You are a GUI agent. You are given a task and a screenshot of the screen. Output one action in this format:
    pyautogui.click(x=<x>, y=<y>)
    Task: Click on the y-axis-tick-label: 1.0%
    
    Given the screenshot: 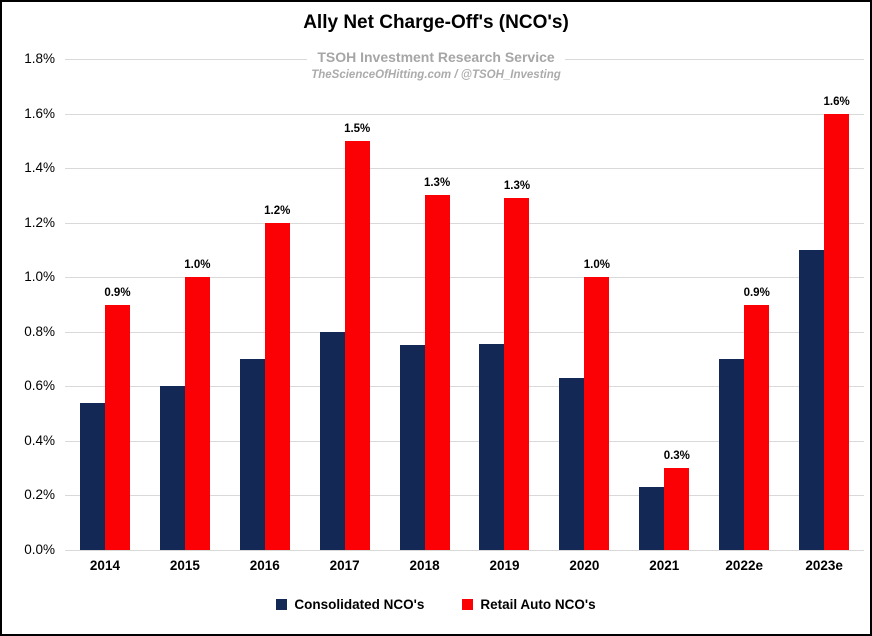 What is the action you would take?
    pyautogui.click(x=39, y=277)
    